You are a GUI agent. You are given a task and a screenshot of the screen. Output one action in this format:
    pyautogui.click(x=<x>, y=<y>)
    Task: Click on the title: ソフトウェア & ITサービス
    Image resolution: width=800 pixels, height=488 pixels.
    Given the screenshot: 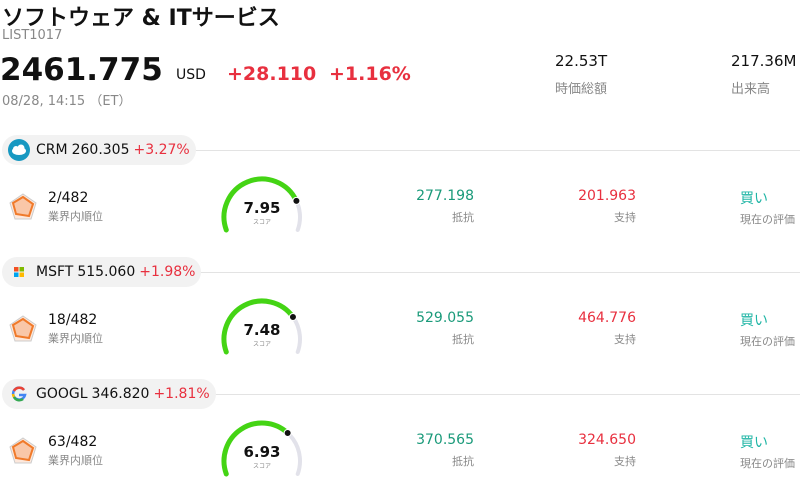 What is the action you would take?
    pyautogui.click(x=141, y=18)
    